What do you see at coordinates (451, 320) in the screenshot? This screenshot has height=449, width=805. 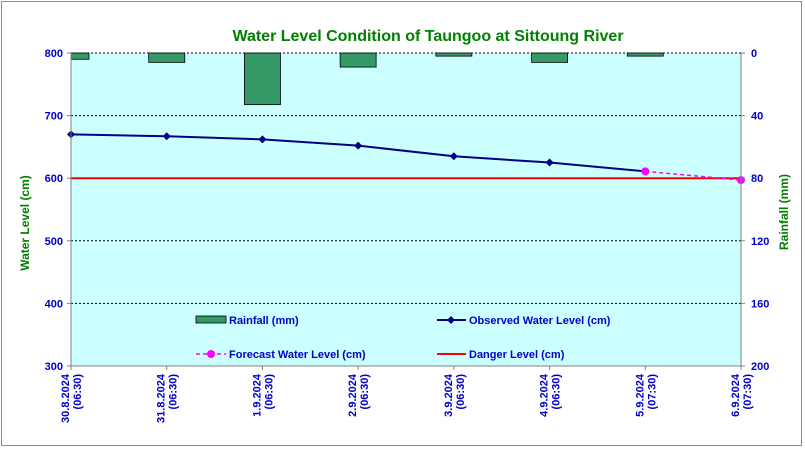 I see `legend-marker-observed` at bounding box center [451, 320].